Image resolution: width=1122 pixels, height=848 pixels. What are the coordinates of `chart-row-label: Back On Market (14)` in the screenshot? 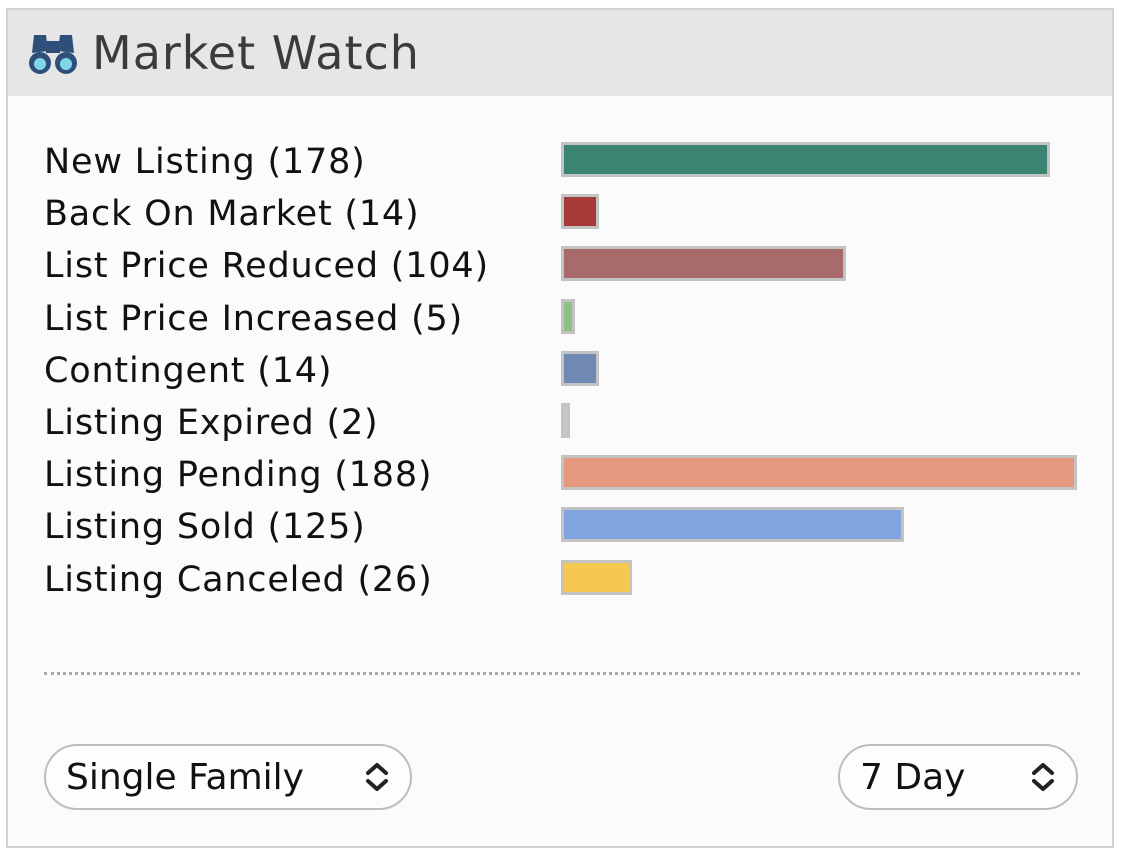 It's located at (232, 214).